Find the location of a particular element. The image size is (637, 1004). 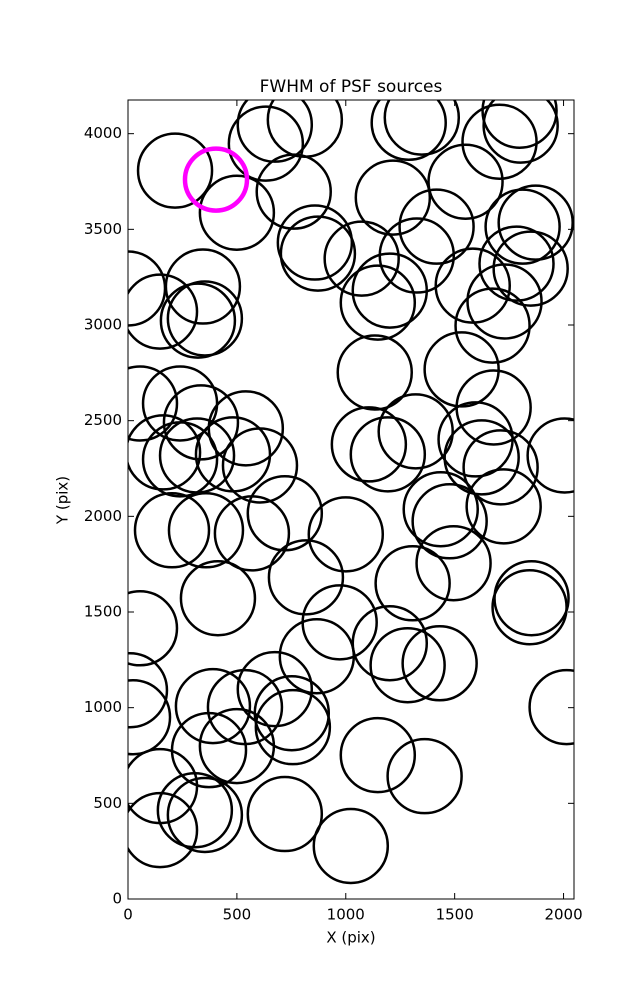

y-tick-label: 4000 is located at coordinates (103, 133).